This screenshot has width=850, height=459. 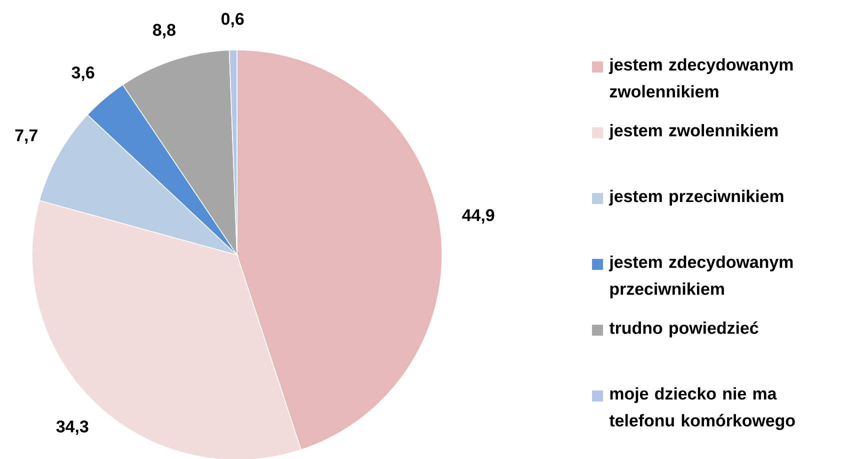 What do you see at coordinates (26, 137) in the screenshot?
I see `data-label: 7,7` at bounding box center [26, 137].